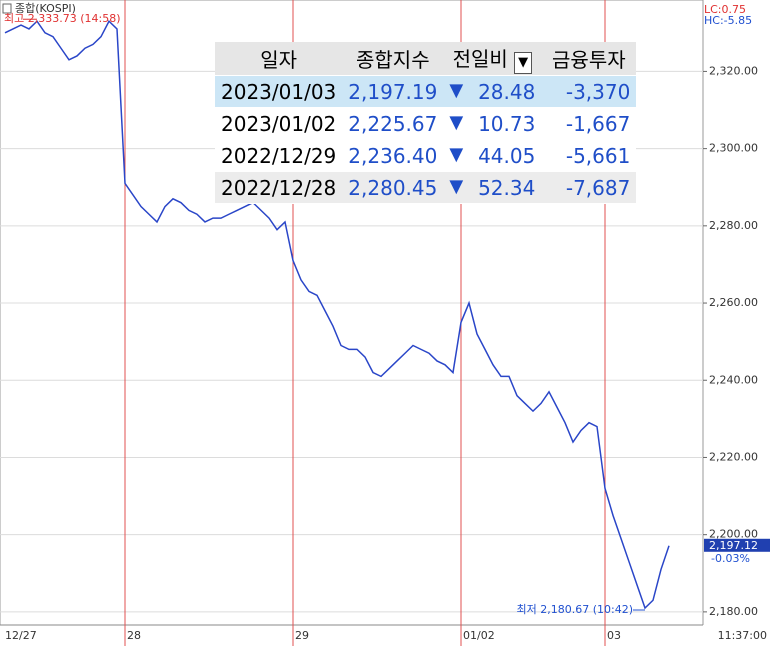 The height and width of the screenshot is (646, 771). Describe the element at coordinates (733, 611) in the screenshot. I see `y-tick-label: 2,180.00` at that location.